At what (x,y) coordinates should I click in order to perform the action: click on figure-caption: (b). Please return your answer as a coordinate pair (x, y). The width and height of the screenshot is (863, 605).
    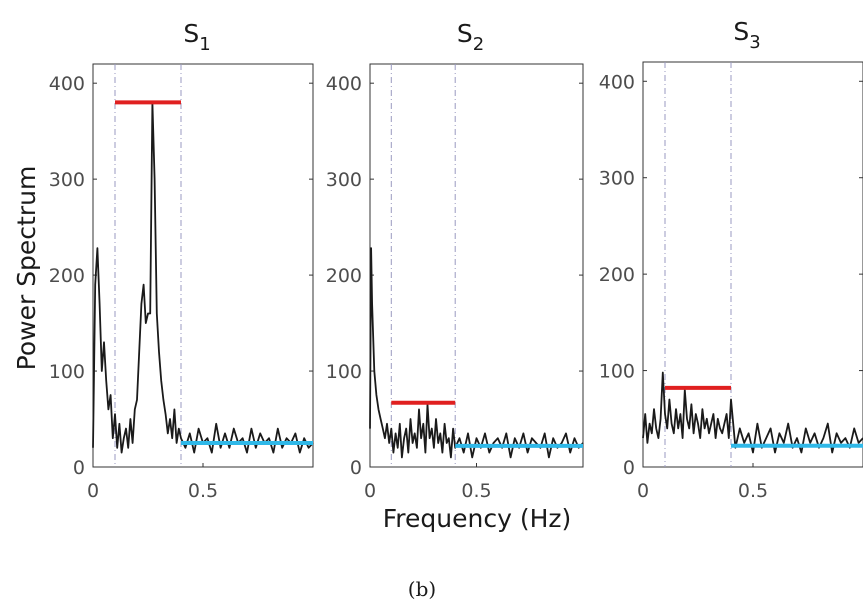
    Looking at the image, I should click on (422, 589).